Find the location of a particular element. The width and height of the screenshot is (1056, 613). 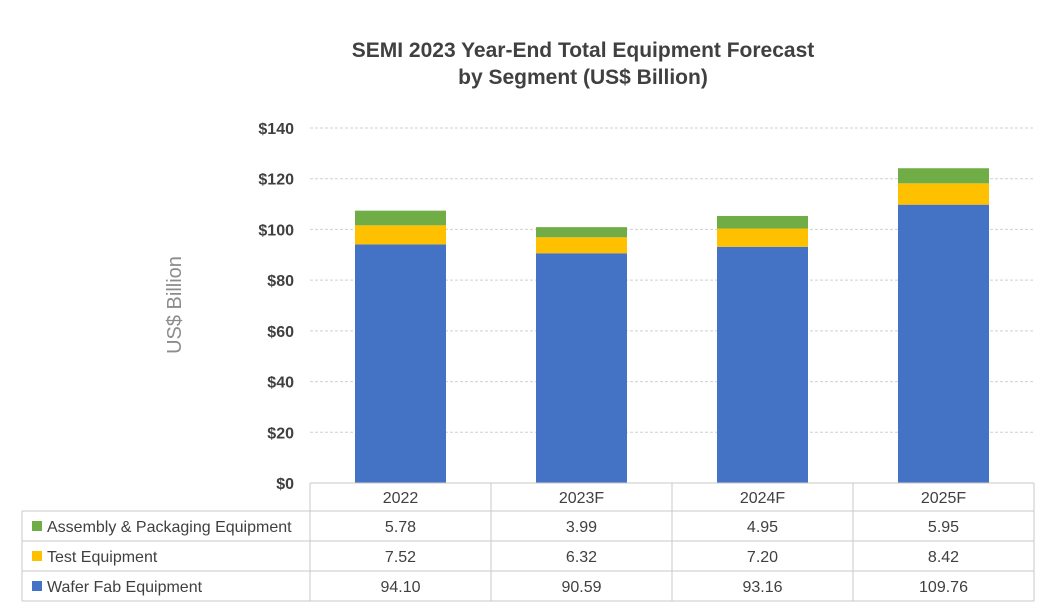

table-cell-value: 109.76 is located at coordinates (943, 587).